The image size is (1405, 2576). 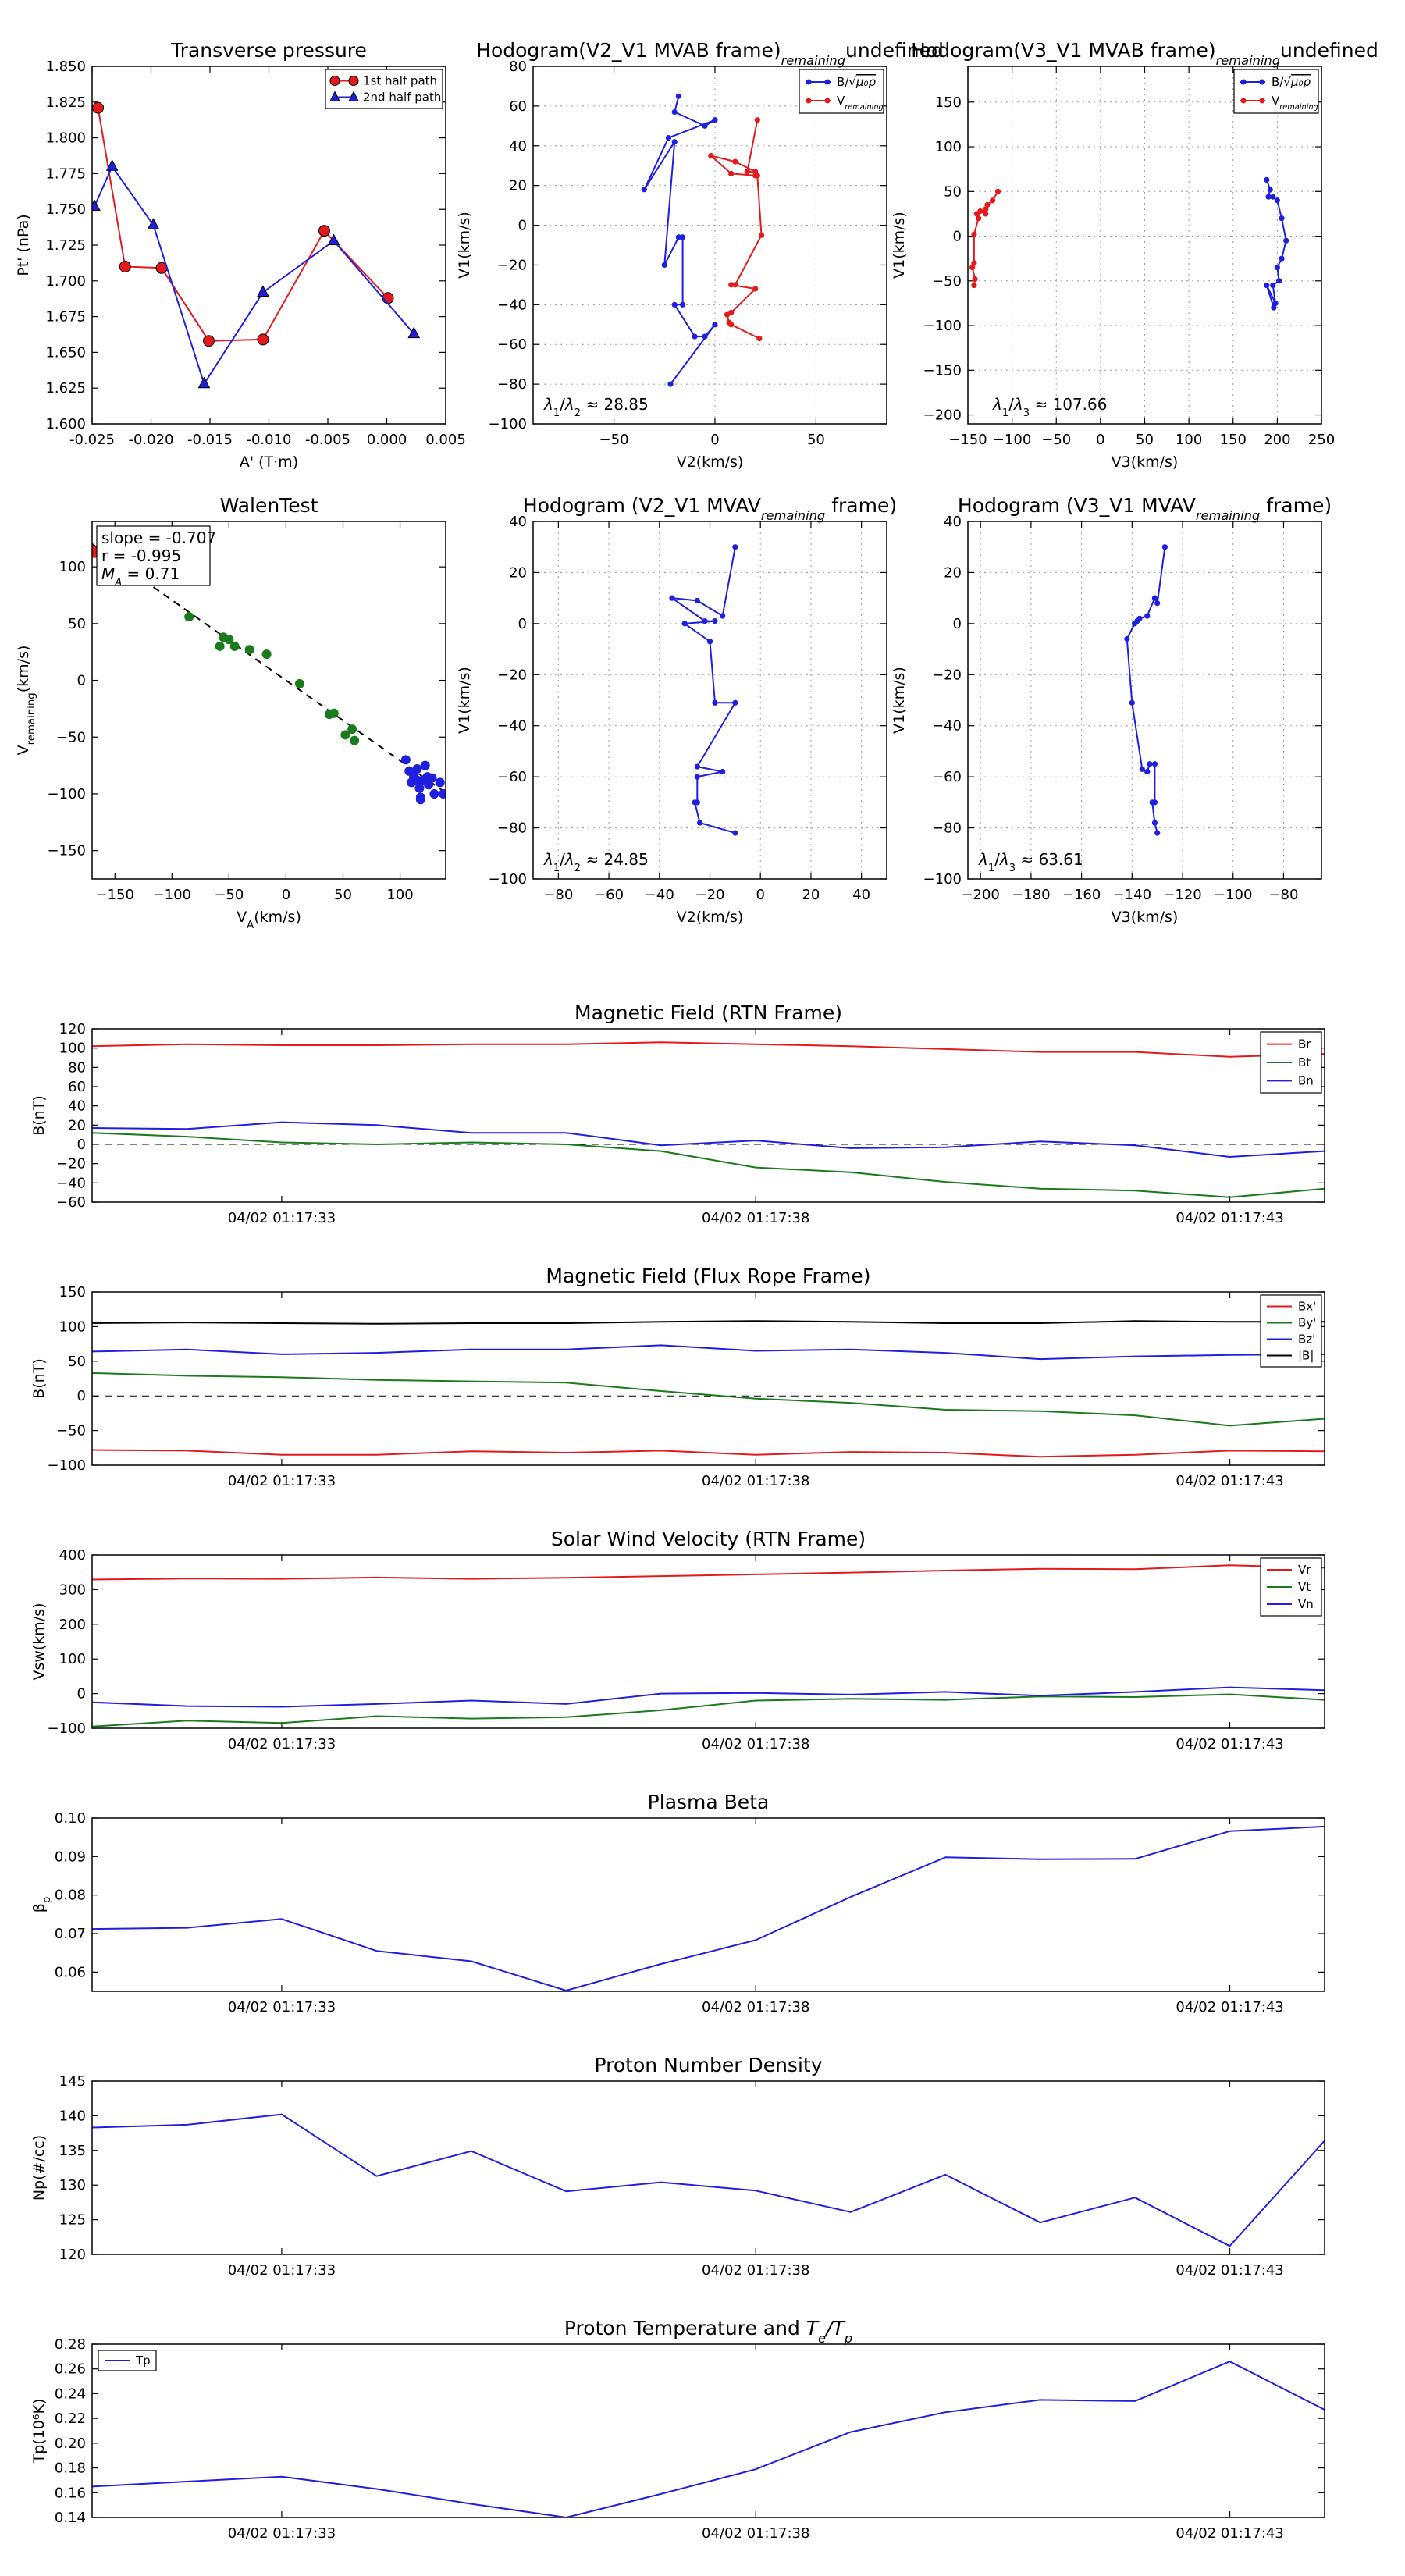 What do you see at coordinates (1321, 440) in the screenshot?
I see `x-tick-label: 250` at bounding box center [1321, 440].